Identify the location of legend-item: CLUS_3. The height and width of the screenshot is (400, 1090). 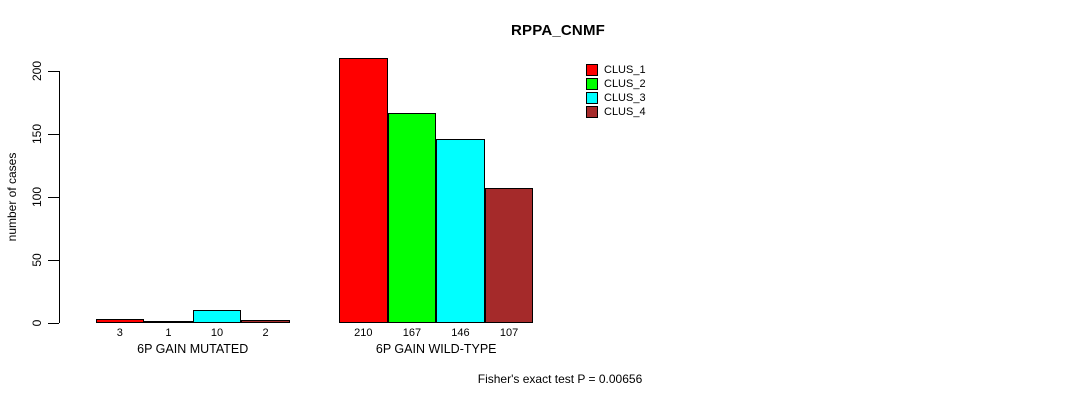
(616, 98).